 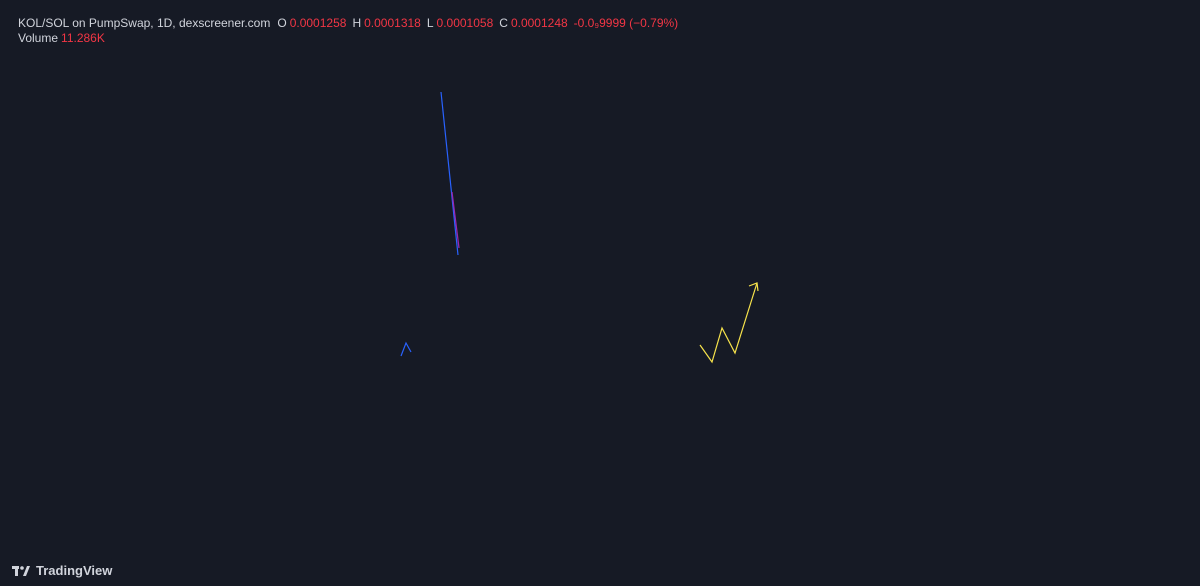 What do you see at coordinates (144, 23) in the screenshot?
I see `symbol-title: KOL/SOL on PumpSwap, 1D, dexscreener.com` at bounding box center [144, 23].